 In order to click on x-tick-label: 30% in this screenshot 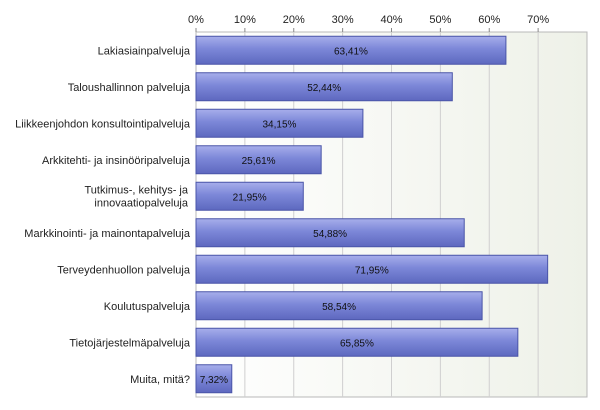, I will do `click(343, 20)`.